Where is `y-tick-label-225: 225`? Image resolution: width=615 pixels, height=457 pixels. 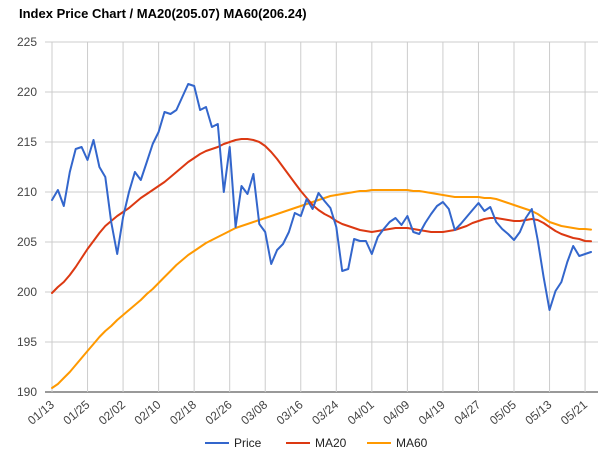 y-tick-label-225: 225 is located at coordinates (27, 42).